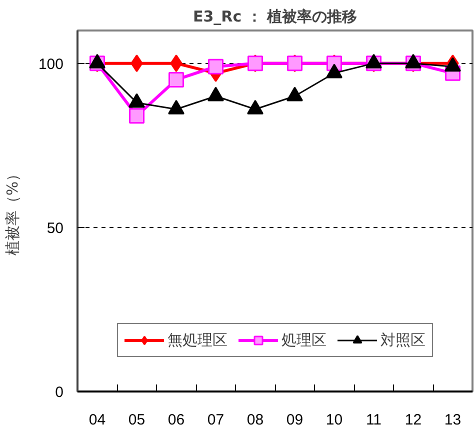  I want to click on x-tick-label: 08, so click(255, 419).